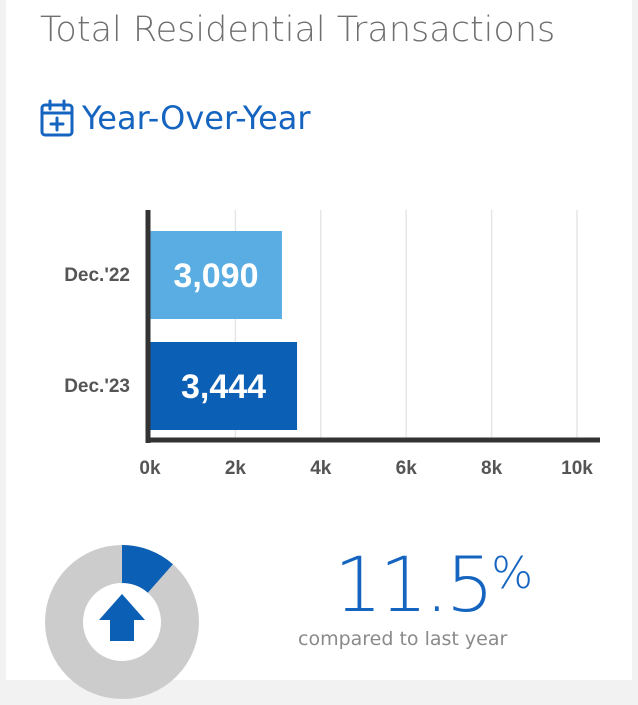 This screenshot has width=638, height=705. I want to click on change-donut, so click(122, 622).